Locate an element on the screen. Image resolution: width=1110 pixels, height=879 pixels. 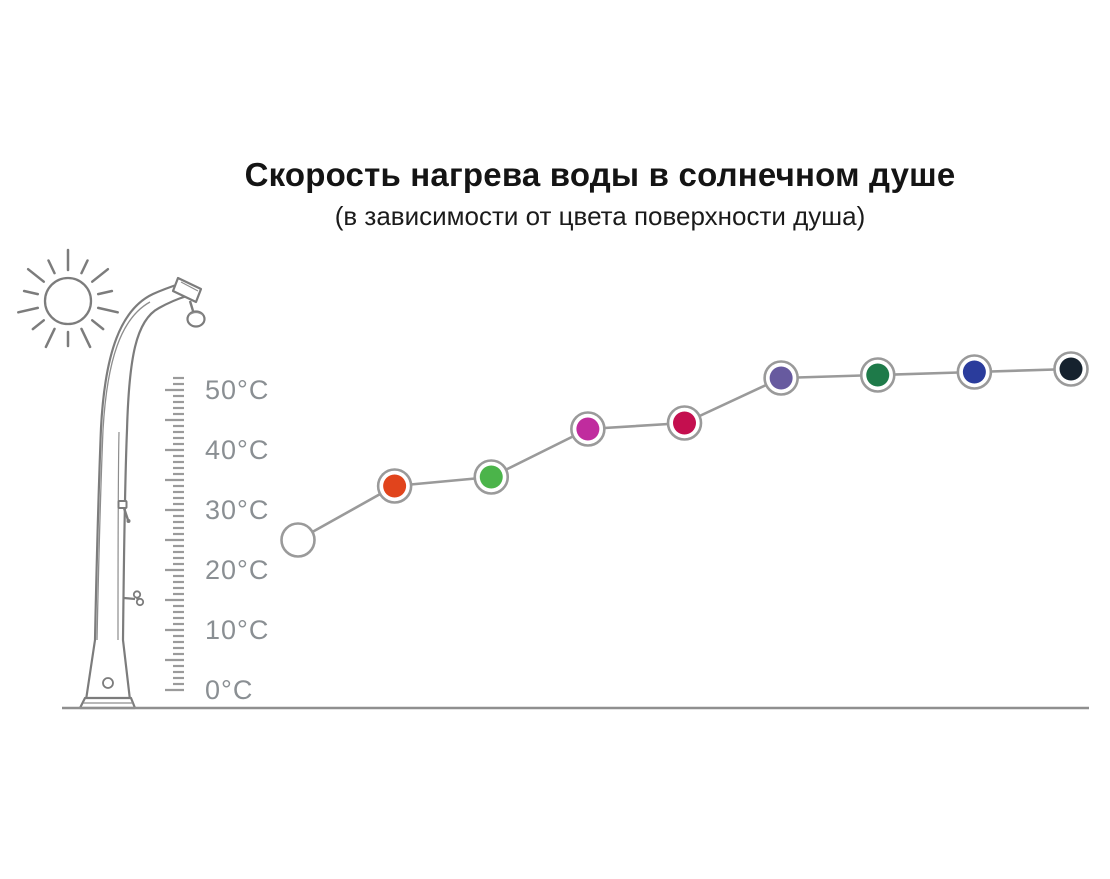
chart-title: Скорость нагрева воды в солнечном душе is located at coordinates (600, 174).